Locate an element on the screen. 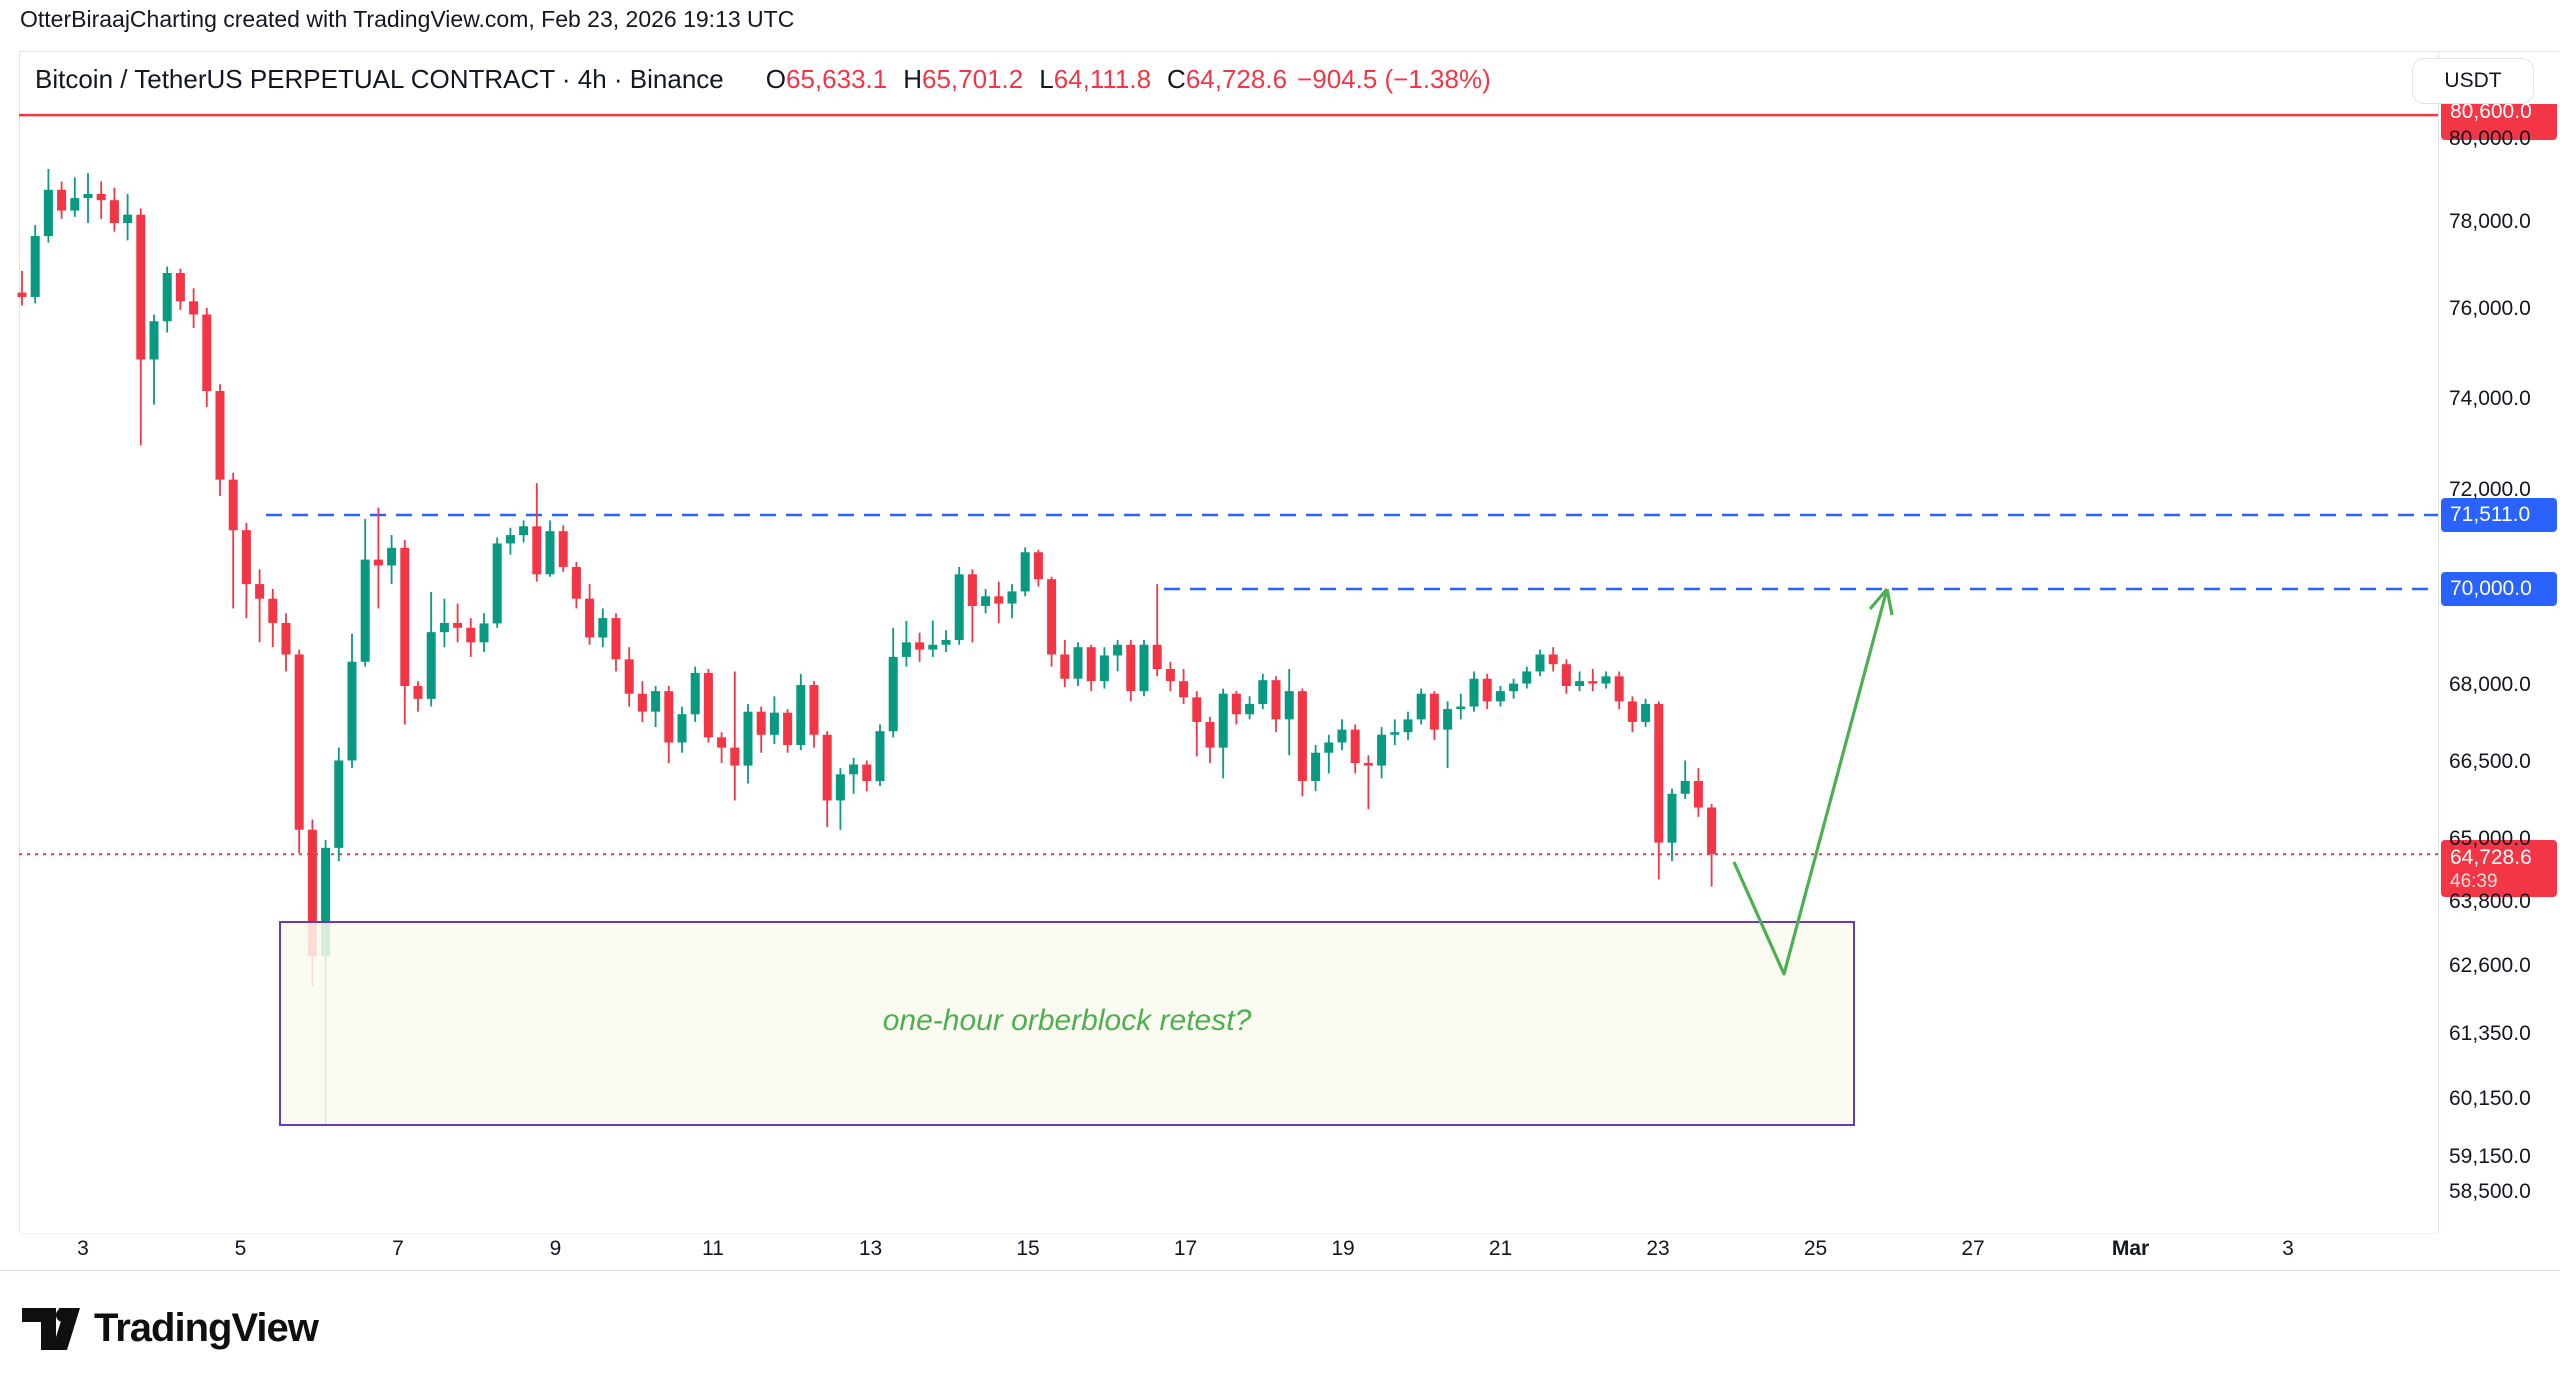 This screenshot has width=2560, height=1385. price-tick-59150: 59,150.0 is located at coordinates (2490, 1156).